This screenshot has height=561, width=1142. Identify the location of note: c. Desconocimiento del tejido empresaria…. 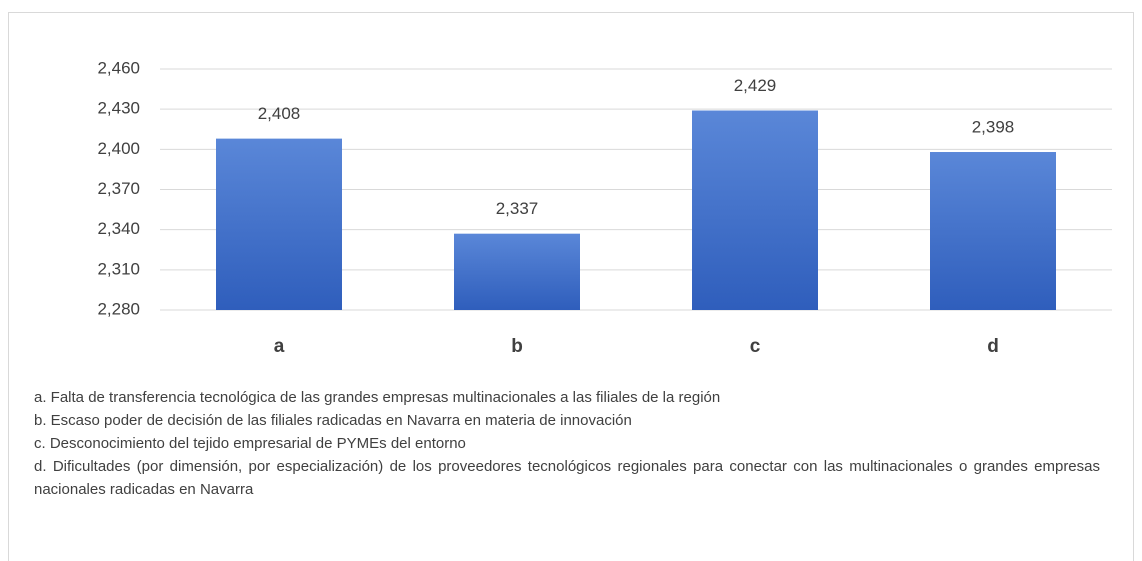
(250, 443).